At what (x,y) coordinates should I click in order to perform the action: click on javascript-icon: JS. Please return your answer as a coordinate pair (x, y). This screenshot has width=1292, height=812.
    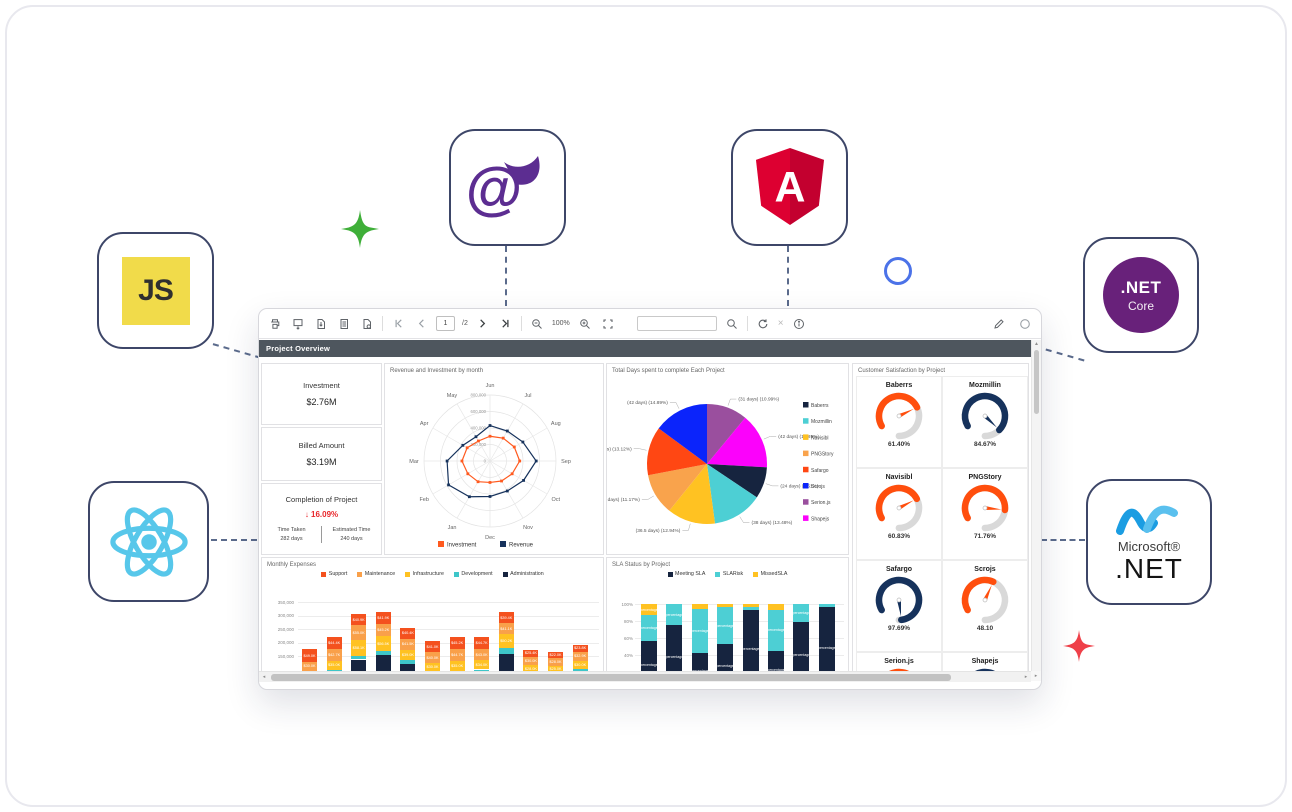
    Looking at the image, I should click on (155, 290).